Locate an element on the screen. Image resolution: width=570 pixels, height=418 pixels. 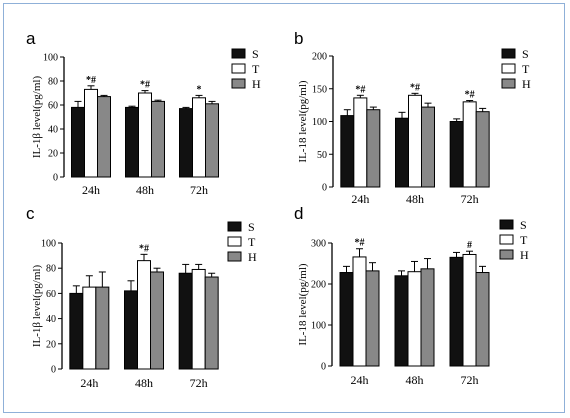
y-tick-label: 300 is located at coordinates (318, 244).